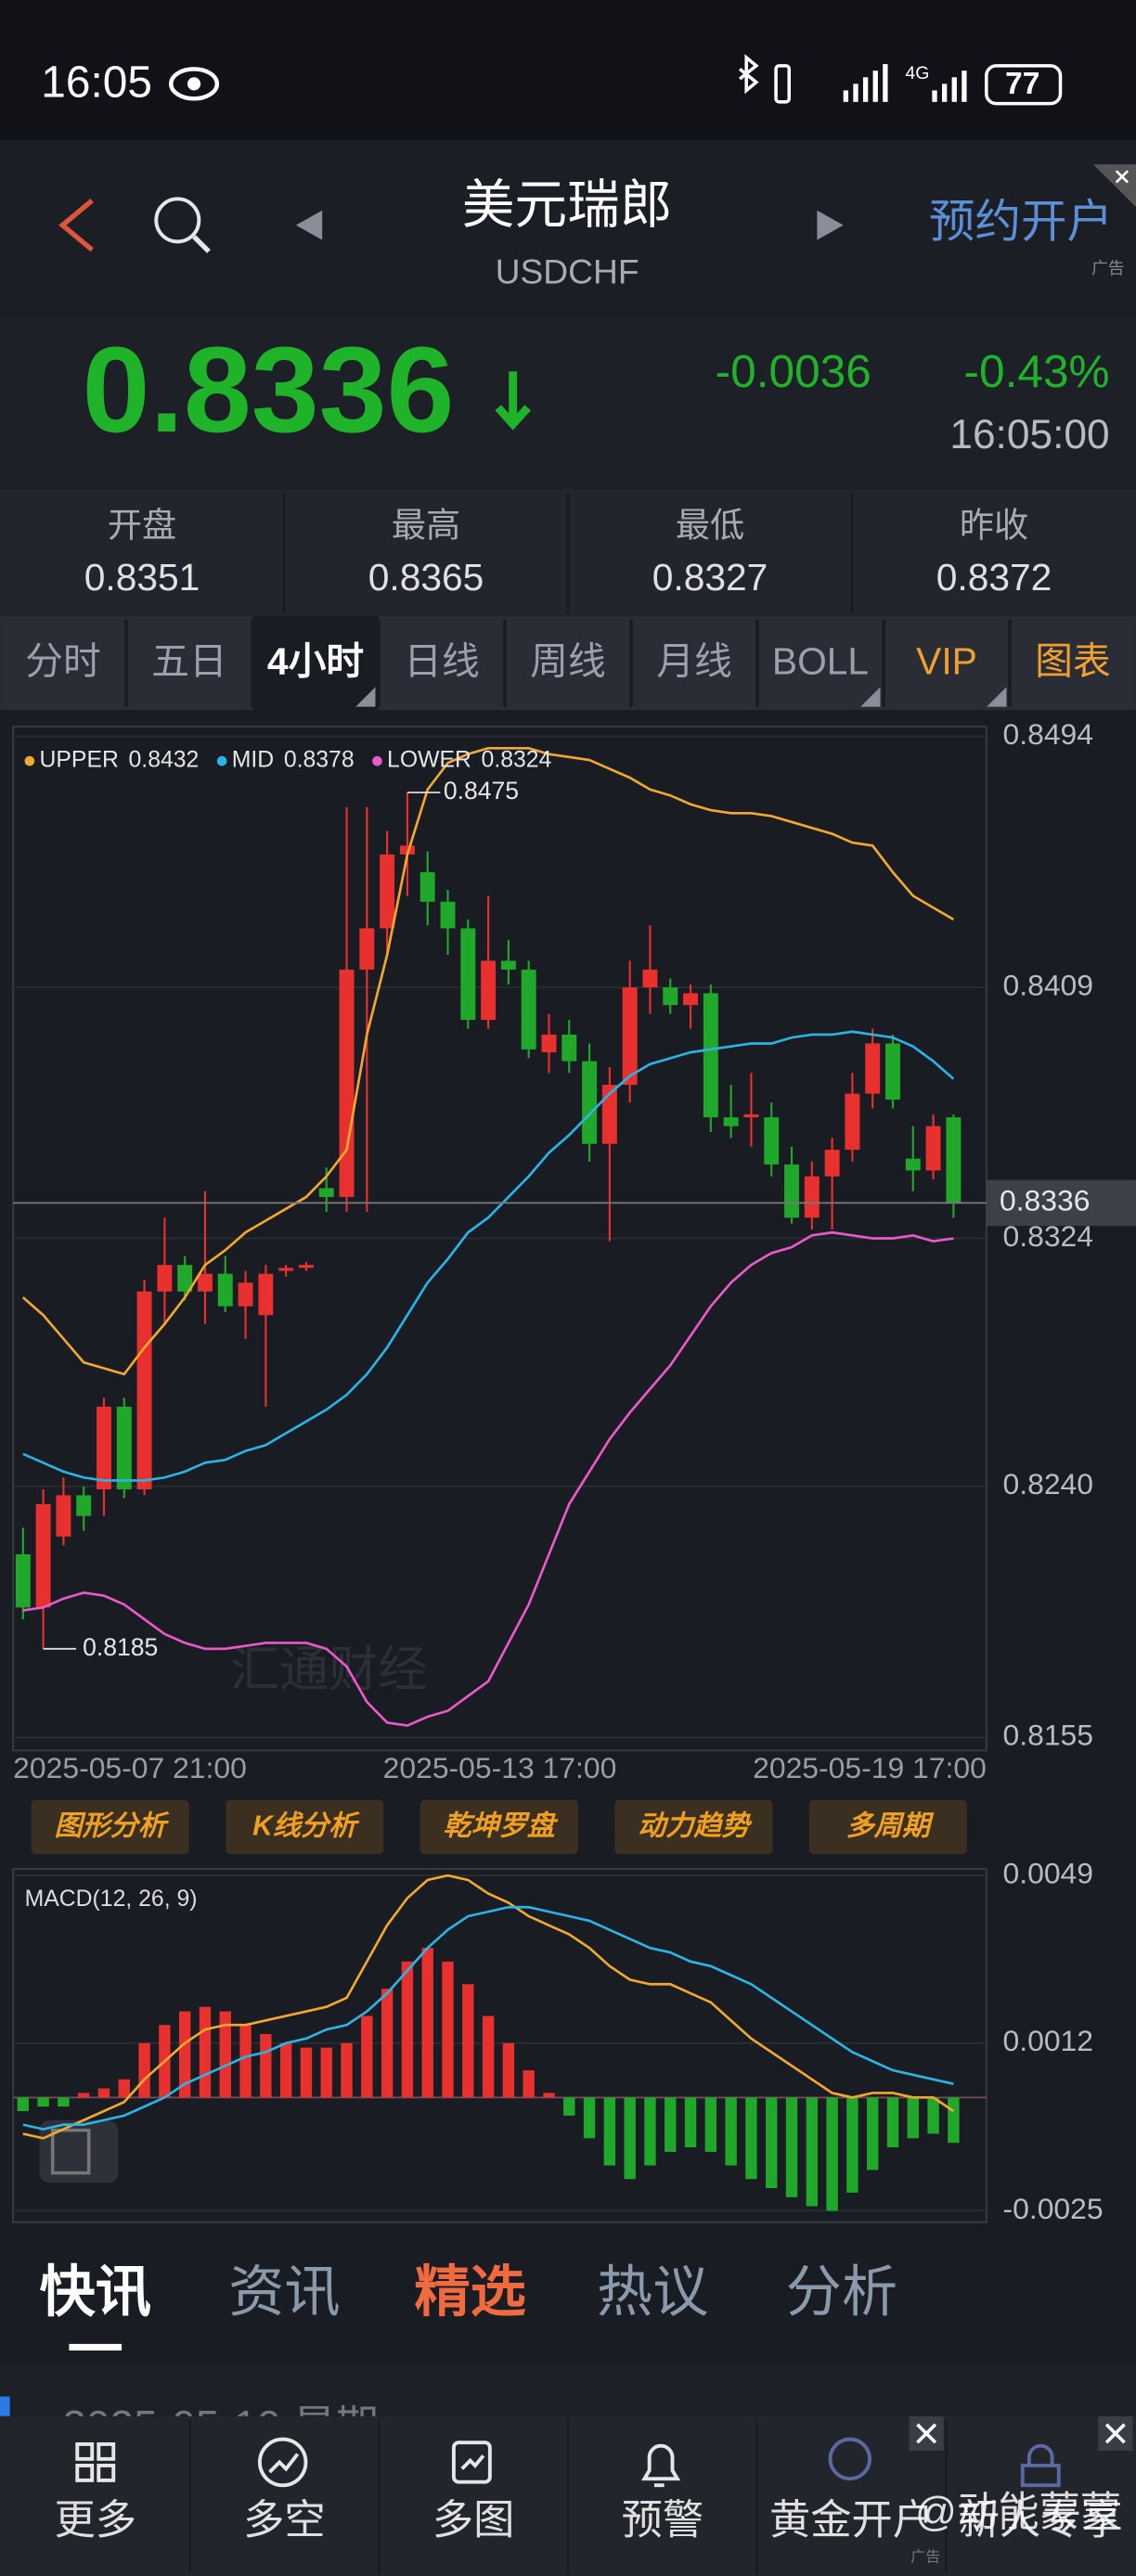  What do you see at coordinates (441, 660) in the screenshot?
I see `period-tab: 日线` at bounding box center [441, 660].